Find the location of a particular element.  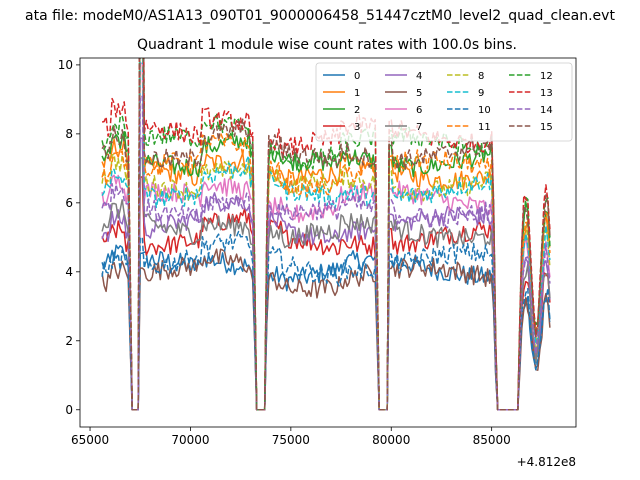

y-tick-label: 0 is located at coordinates (69, 410).